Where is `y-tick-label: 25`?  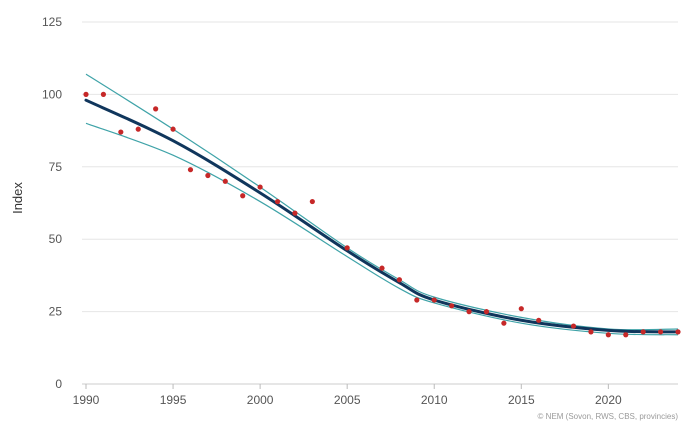
y-tick-label: 25 is located at coordinates (56, 312).